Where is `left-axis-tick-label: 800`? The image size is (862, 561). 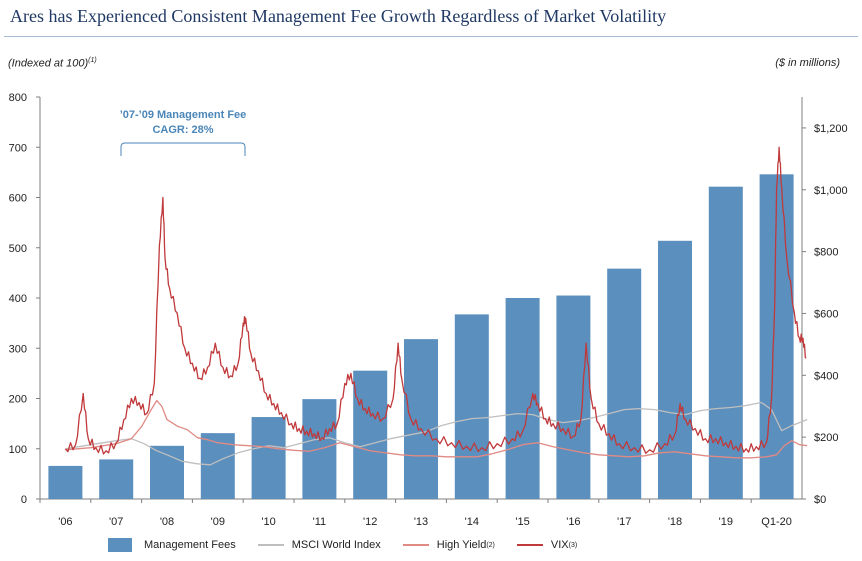 left-axis-tick-label: 800 is located at coordinates (18, 98).